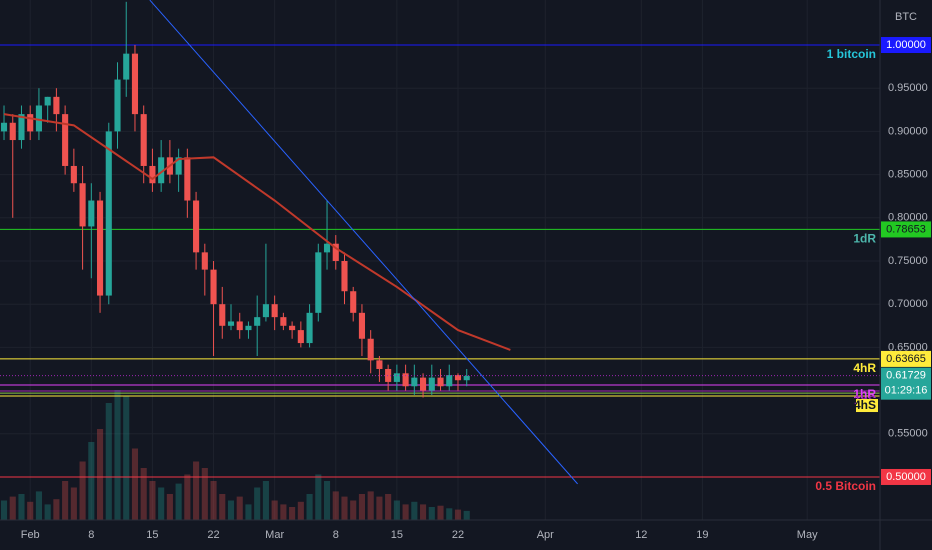 This screenshot has height=550, width=932. Describe the element at coordinates (807, 535) in the screenshot. I see `x-tick-label: May` at that location.